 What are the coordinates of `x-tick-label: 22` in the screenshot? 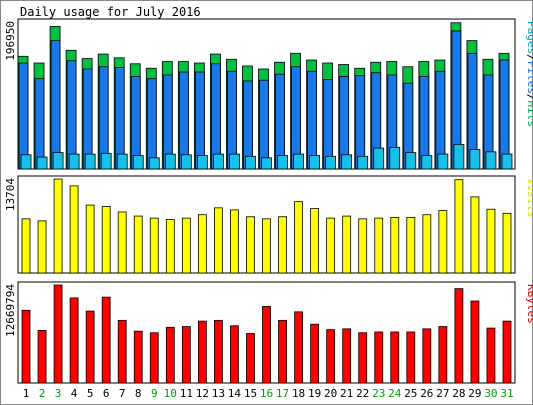 It's located at (362, 393).